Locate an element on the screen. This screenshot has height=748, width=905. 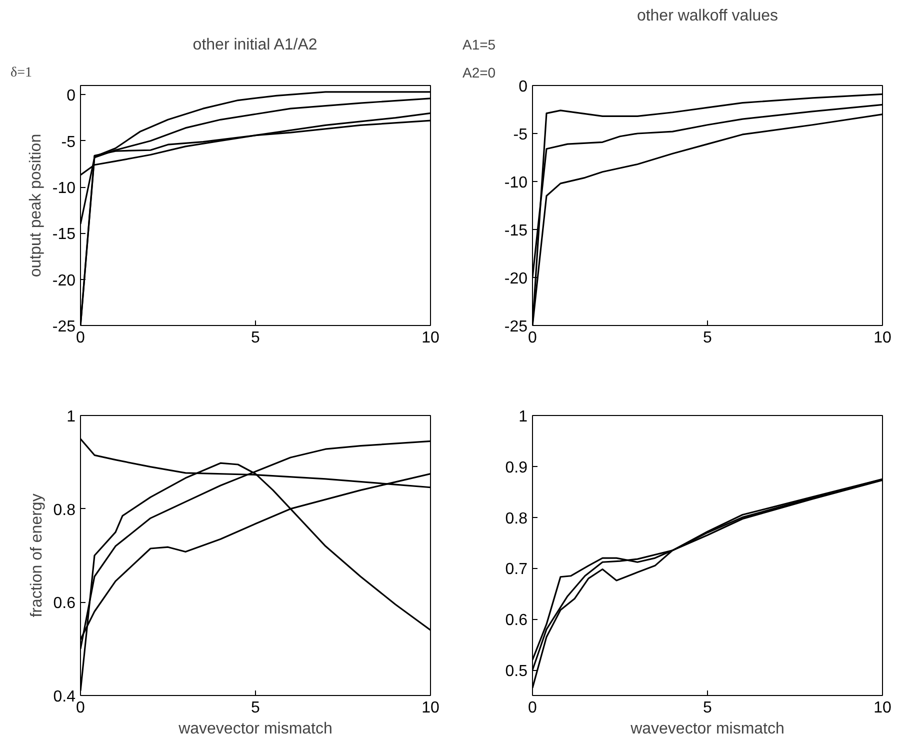
y-tick-label: 0.7 is located at coordinates (516, 569).